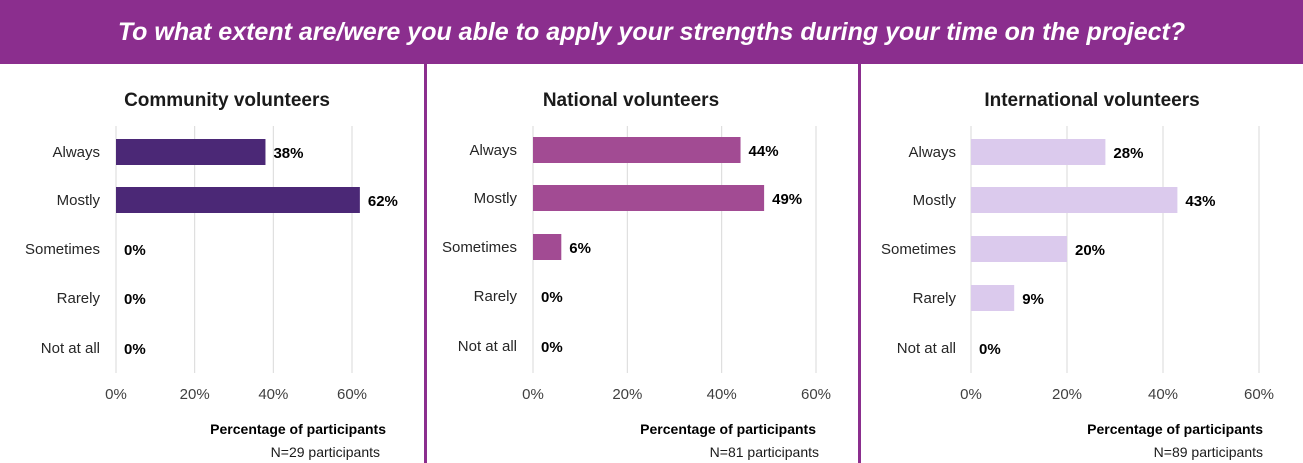 This screenshot has width=1303, height=463. Describe the element at coordinates (1033, 299) in the screenshot. I see `data-label: 9%` at that location.